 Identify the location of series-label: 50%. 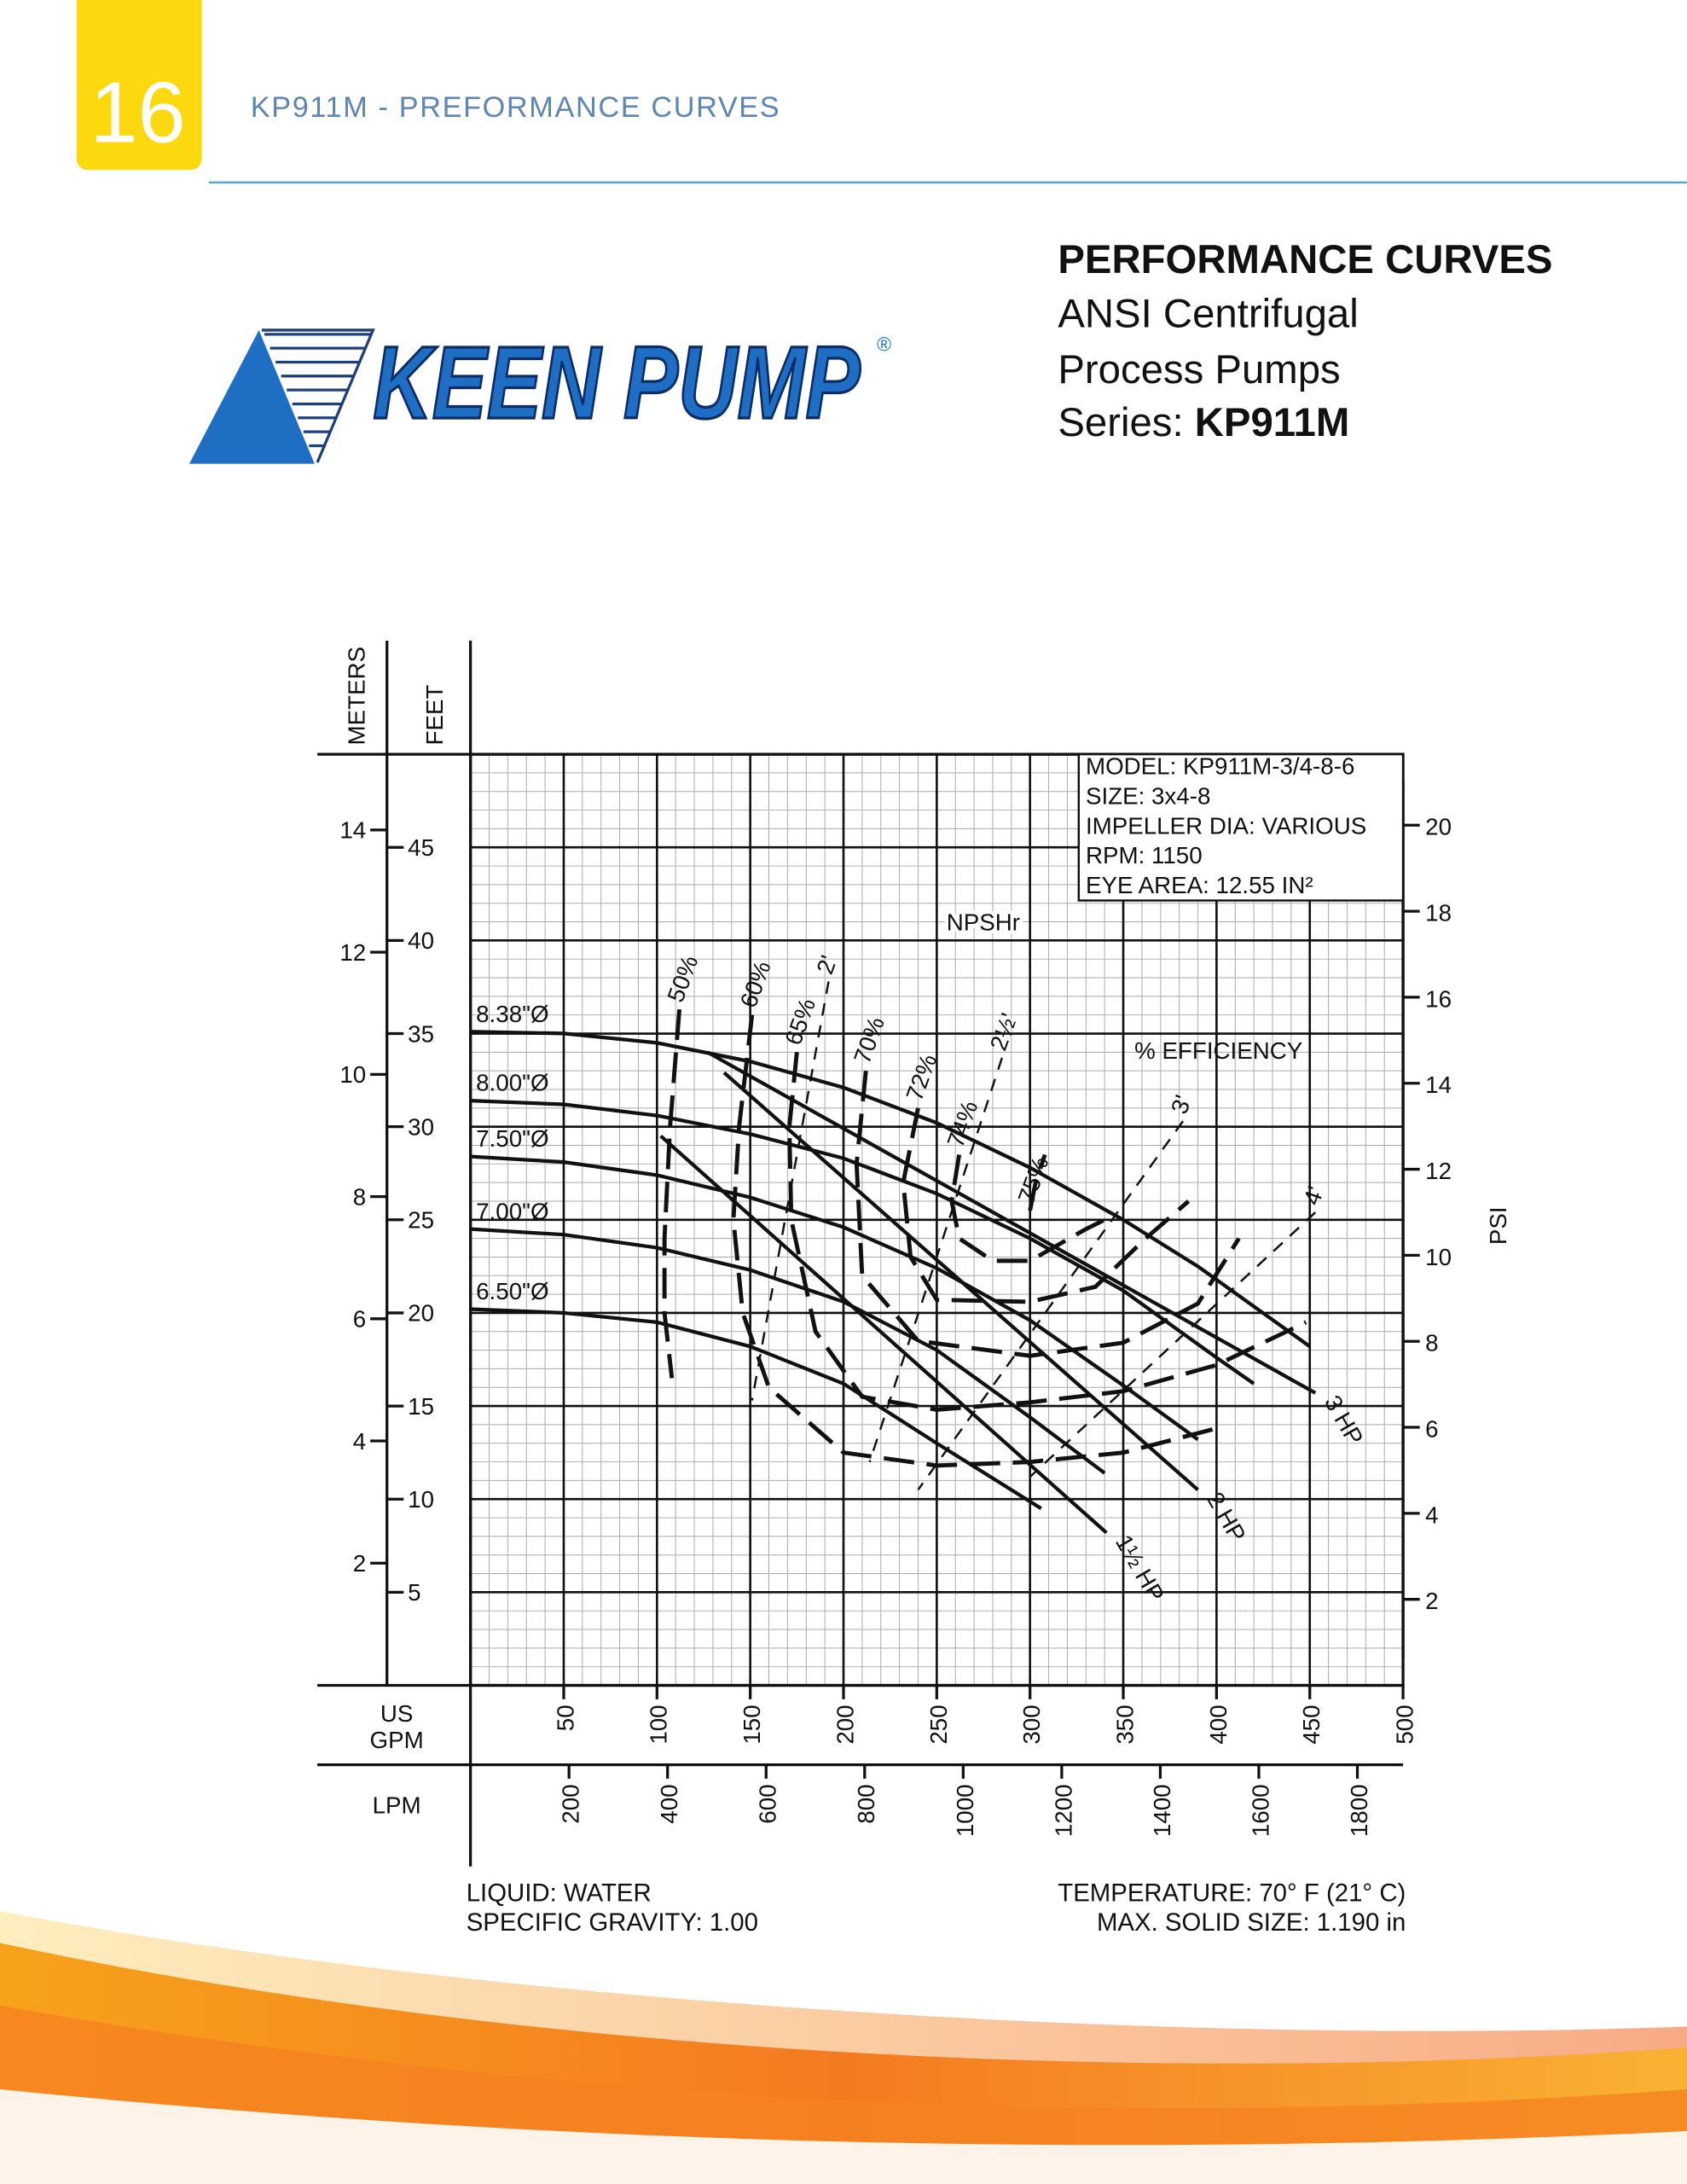
(682, 979).